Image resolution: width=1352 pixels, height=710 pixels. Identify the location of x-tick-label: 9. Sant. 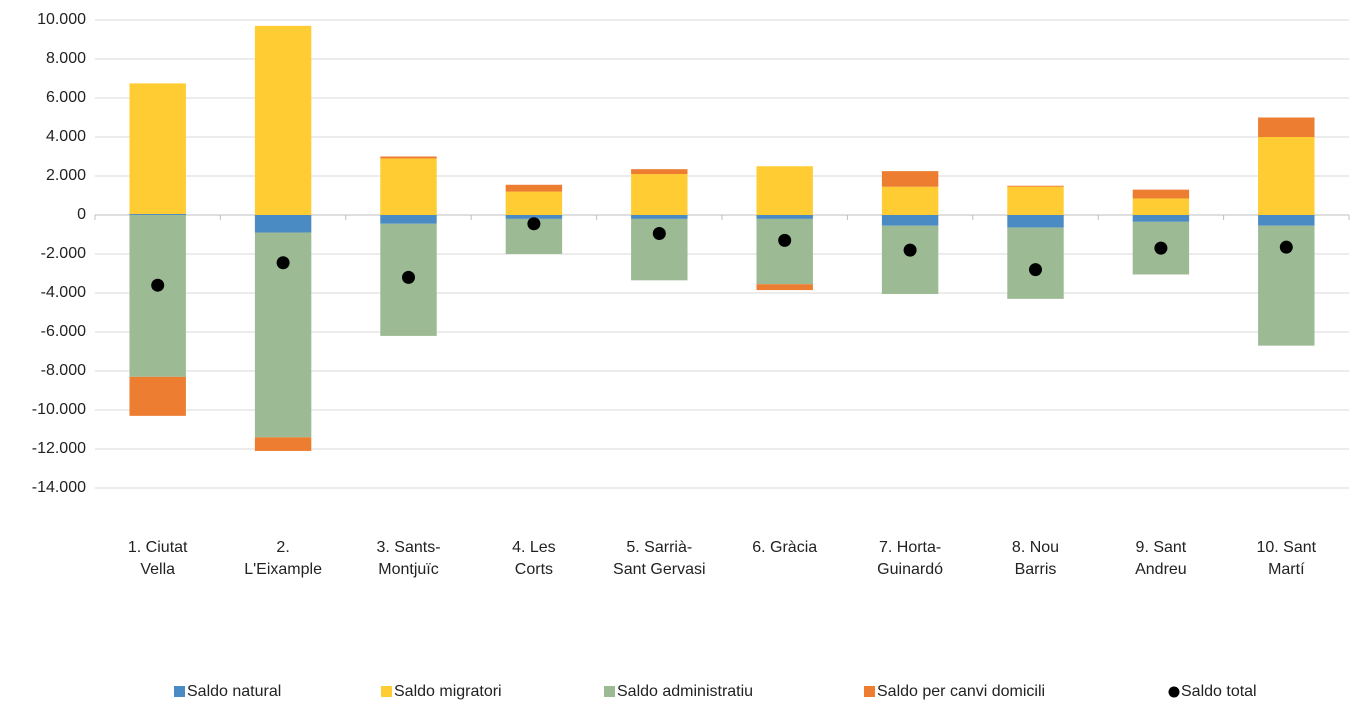
(1161, 547).